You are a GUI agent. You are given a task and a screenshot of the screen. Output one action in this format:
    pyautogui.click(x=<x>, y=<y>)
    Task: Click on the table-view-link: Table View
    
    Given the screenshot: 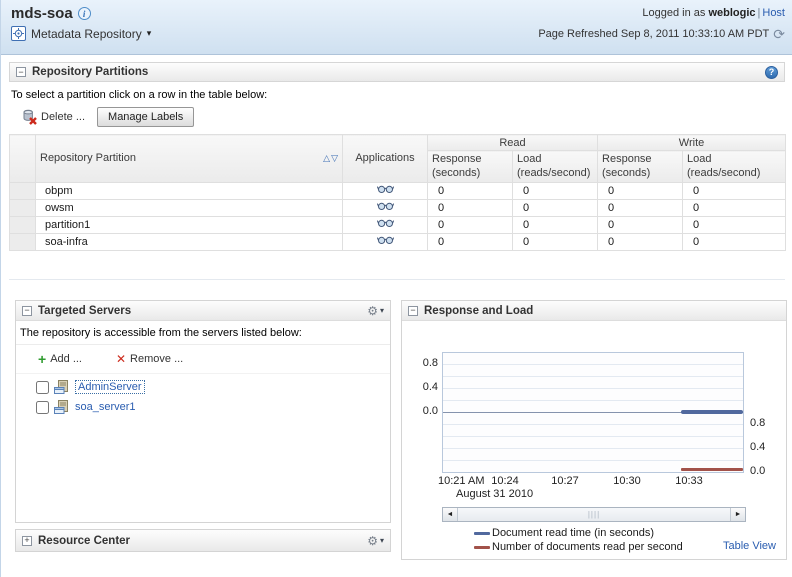 What is the action you would take?
    pyautogui.click(x=749, y=546)
    